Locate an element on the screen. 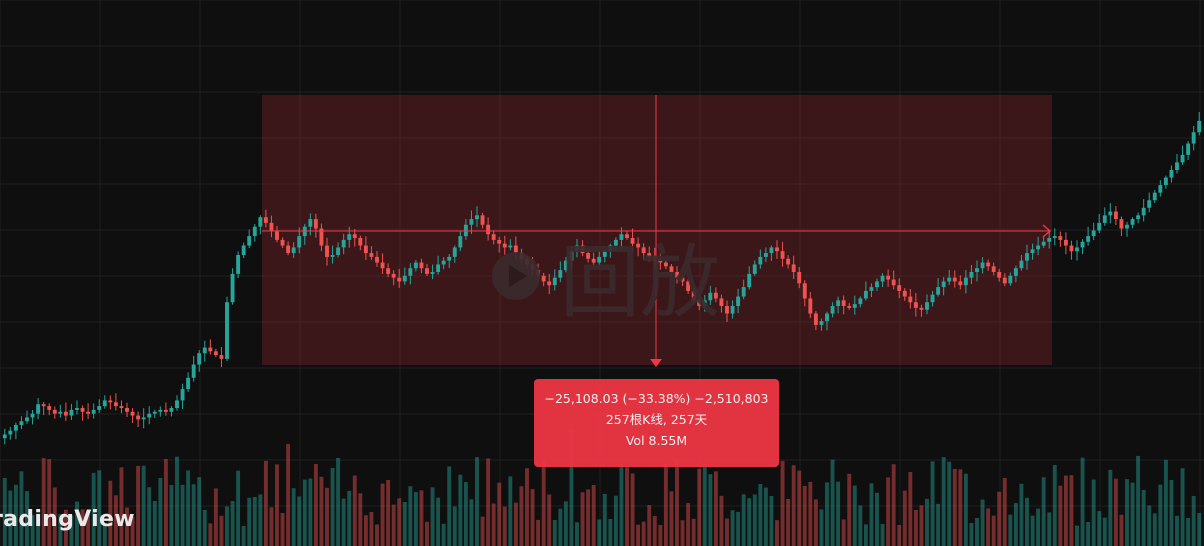 The height and width of the screenshot is (546, 1204). play-circle-icon is located at coordinates (516, 276).